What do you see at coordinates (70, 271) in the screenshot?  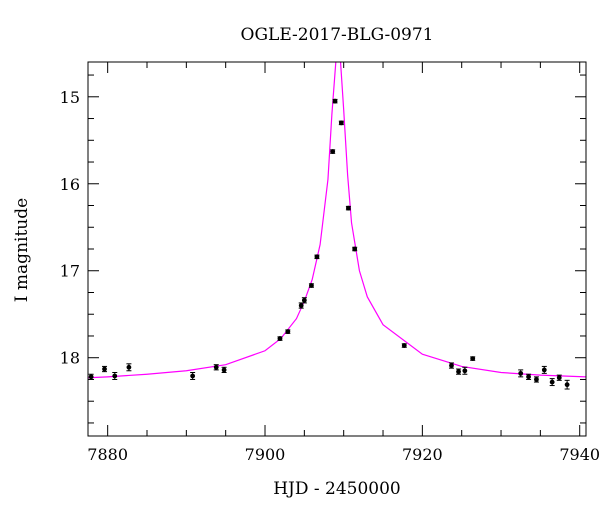 I see `y-tick-label: 17` at bounding box center [70, 271].